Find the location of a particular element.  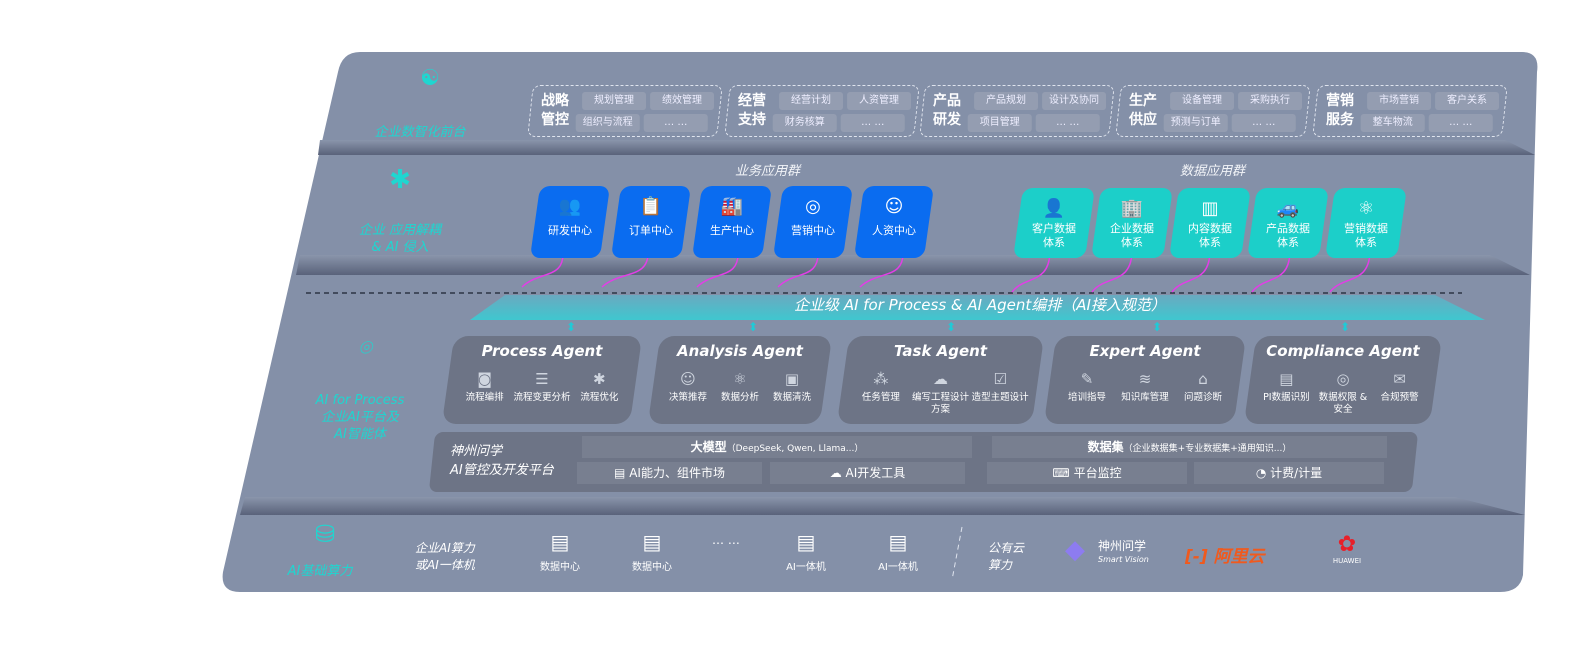

building-icon: 🏢 is located at coordinates (1132, 208).